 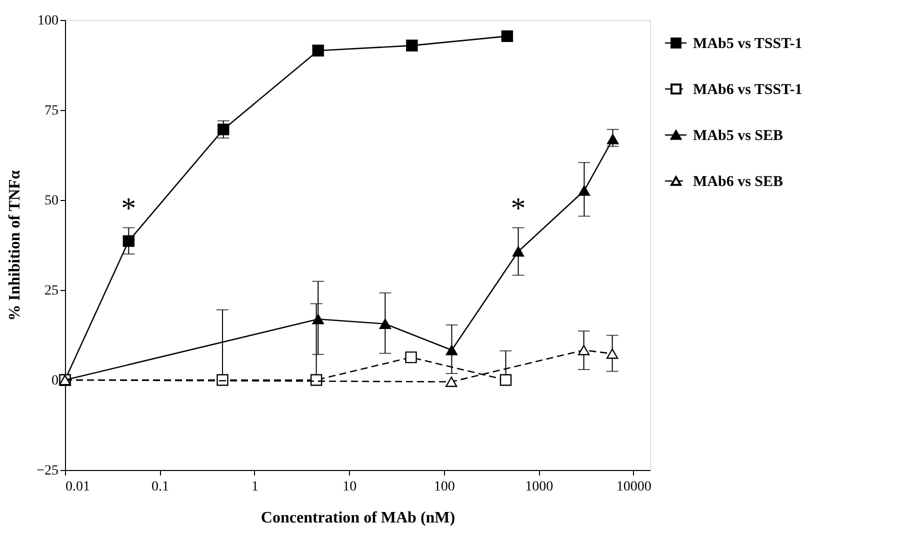 What do you see at coordinates (51, 291) in the screenshot?
I see `y-tick-label: 25` at bounding box center [51, 291].